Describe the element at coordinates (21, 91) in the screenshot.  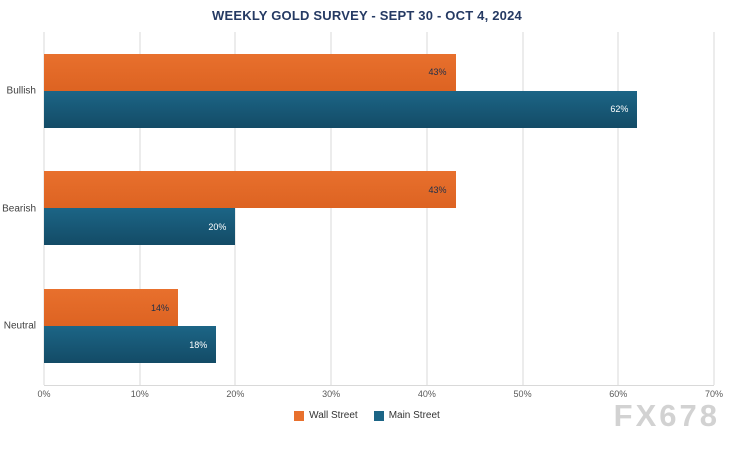
I see `category-label: Bullish` at that location.